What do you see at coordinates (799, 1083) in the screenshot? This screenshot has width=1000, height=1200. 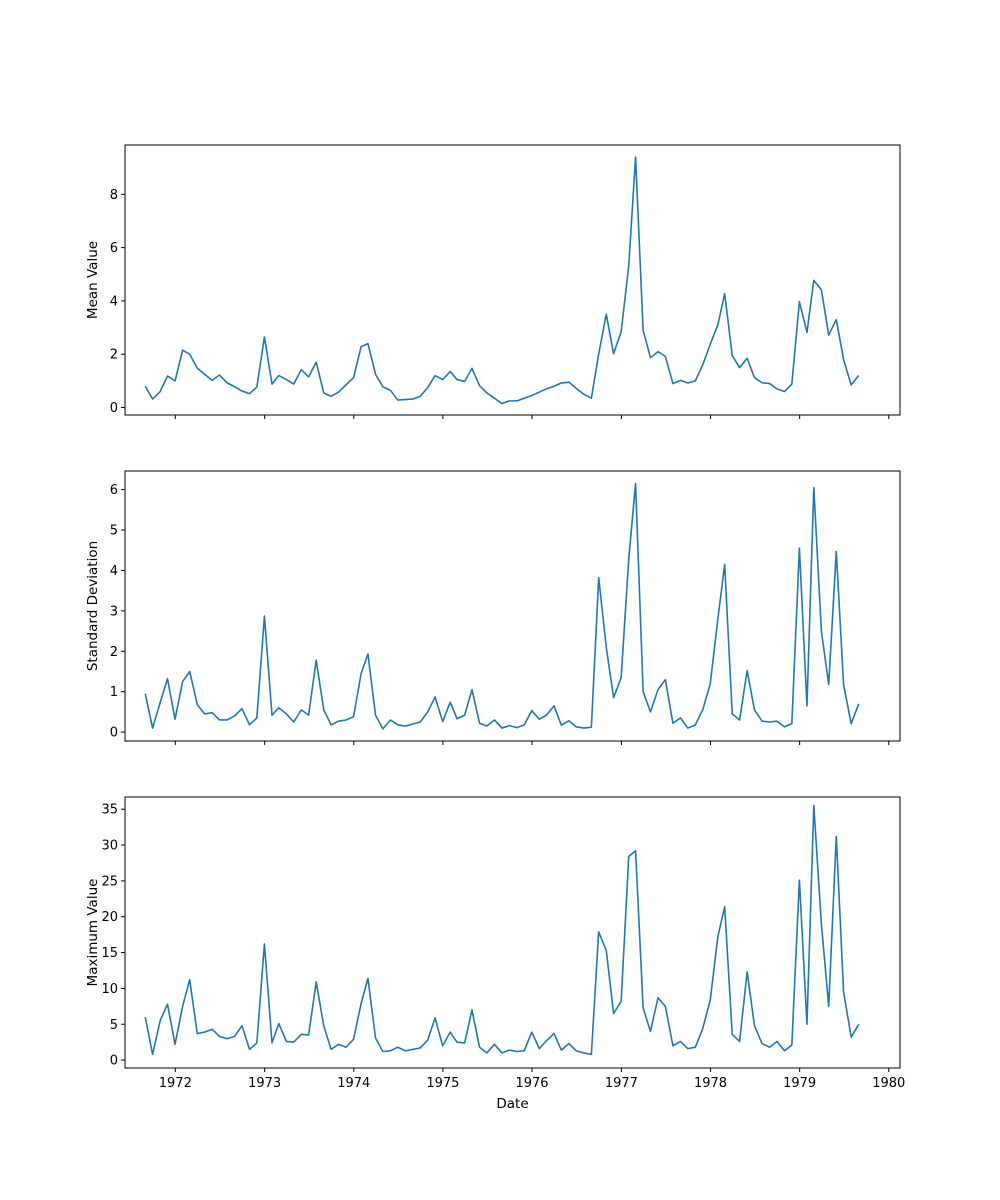 I see `x-tick-label: 1979` at bounding box center [799, 1083].